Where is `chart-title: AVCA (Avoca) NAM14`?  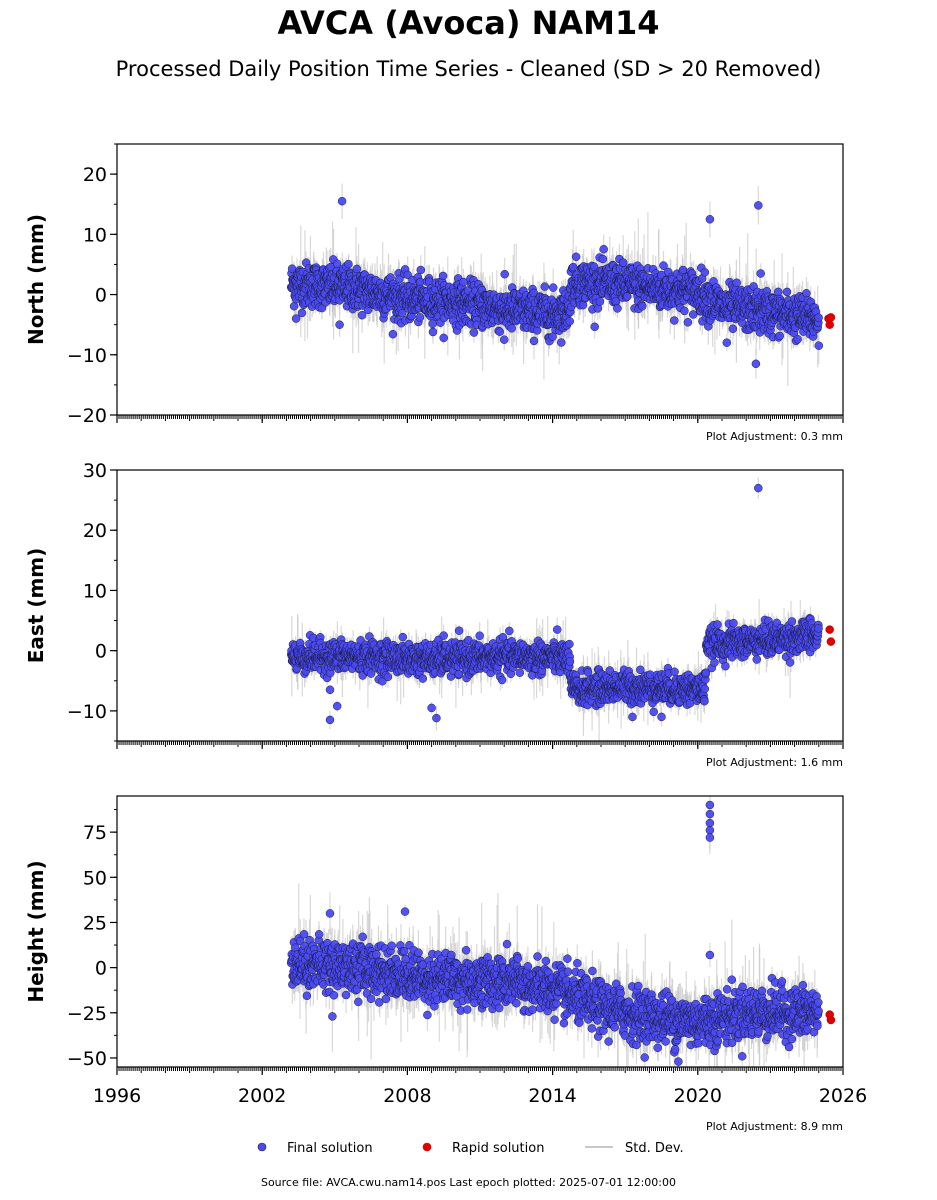
chart-title: AVCA (Avoca) NAM14 is located at coordinates (468, 23).